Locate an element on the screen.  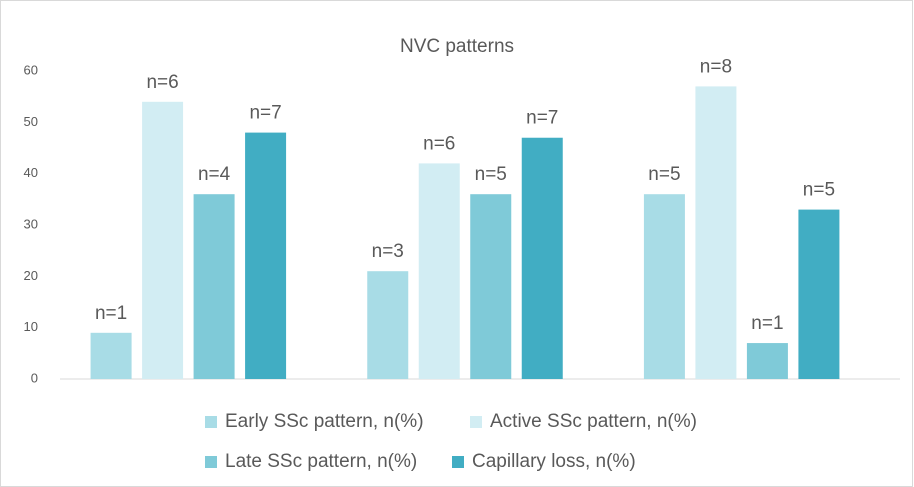
y-tick-label: 50 is located at coordinates (31, 121).